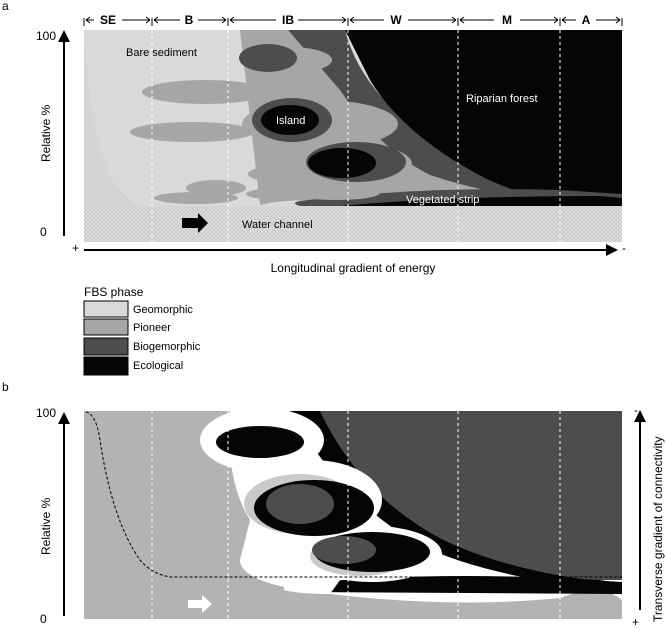  Describe the element at coordinates (106, 327) in the screenshot. I see `legend-swatch-pioneer` at that location.